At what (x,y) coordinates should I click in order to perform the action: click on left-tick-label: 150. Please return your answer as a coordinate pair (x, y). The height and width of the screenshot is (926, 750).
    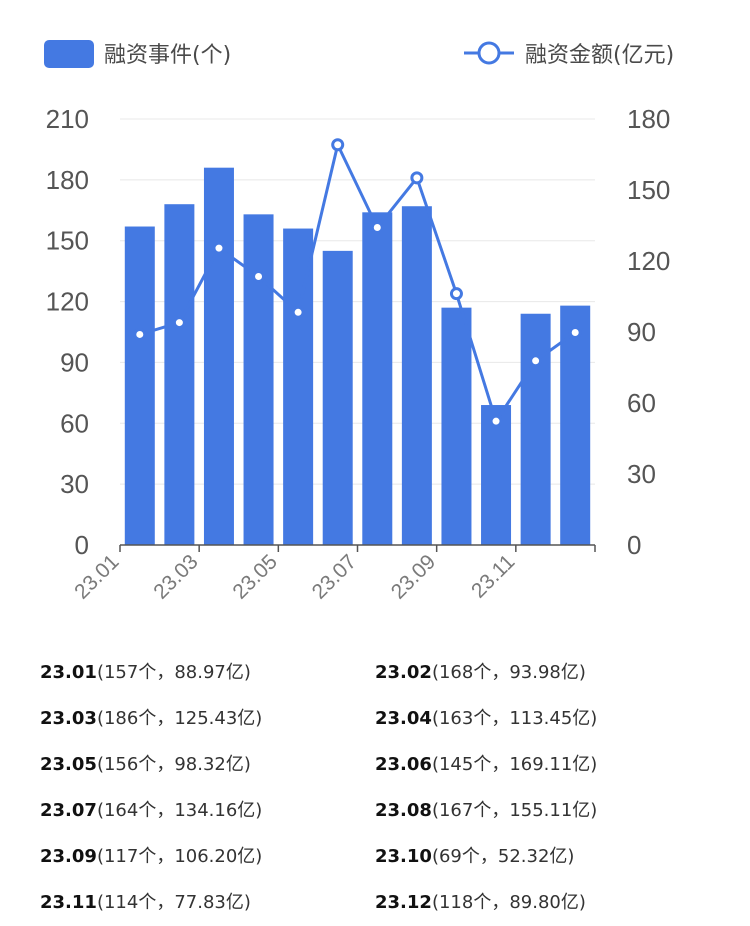
    Looking at the image, I should click on (67, 241).